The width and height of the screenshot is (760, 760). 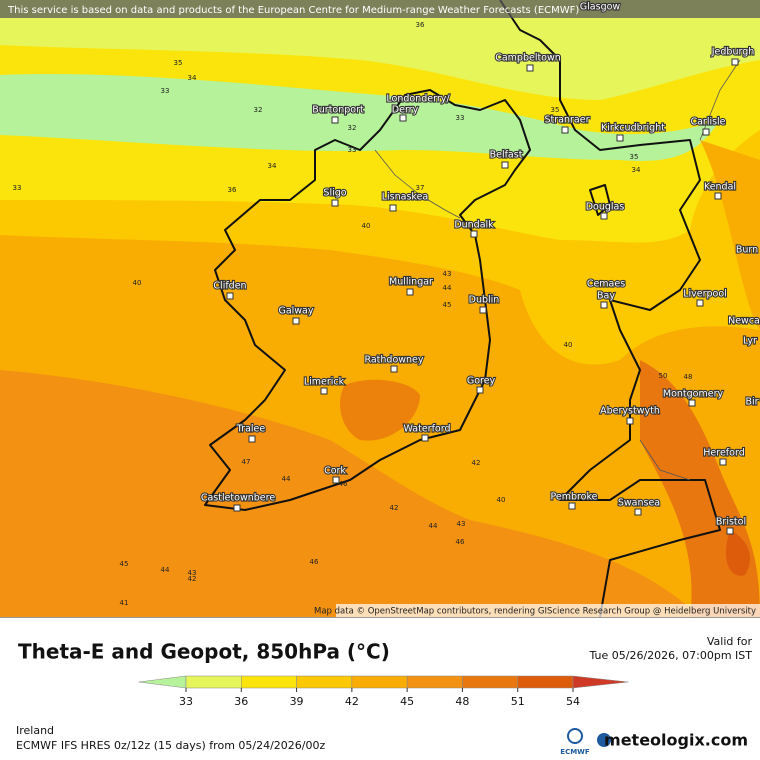 I want to click on city-label: Bay, so click(x=606, y=296).